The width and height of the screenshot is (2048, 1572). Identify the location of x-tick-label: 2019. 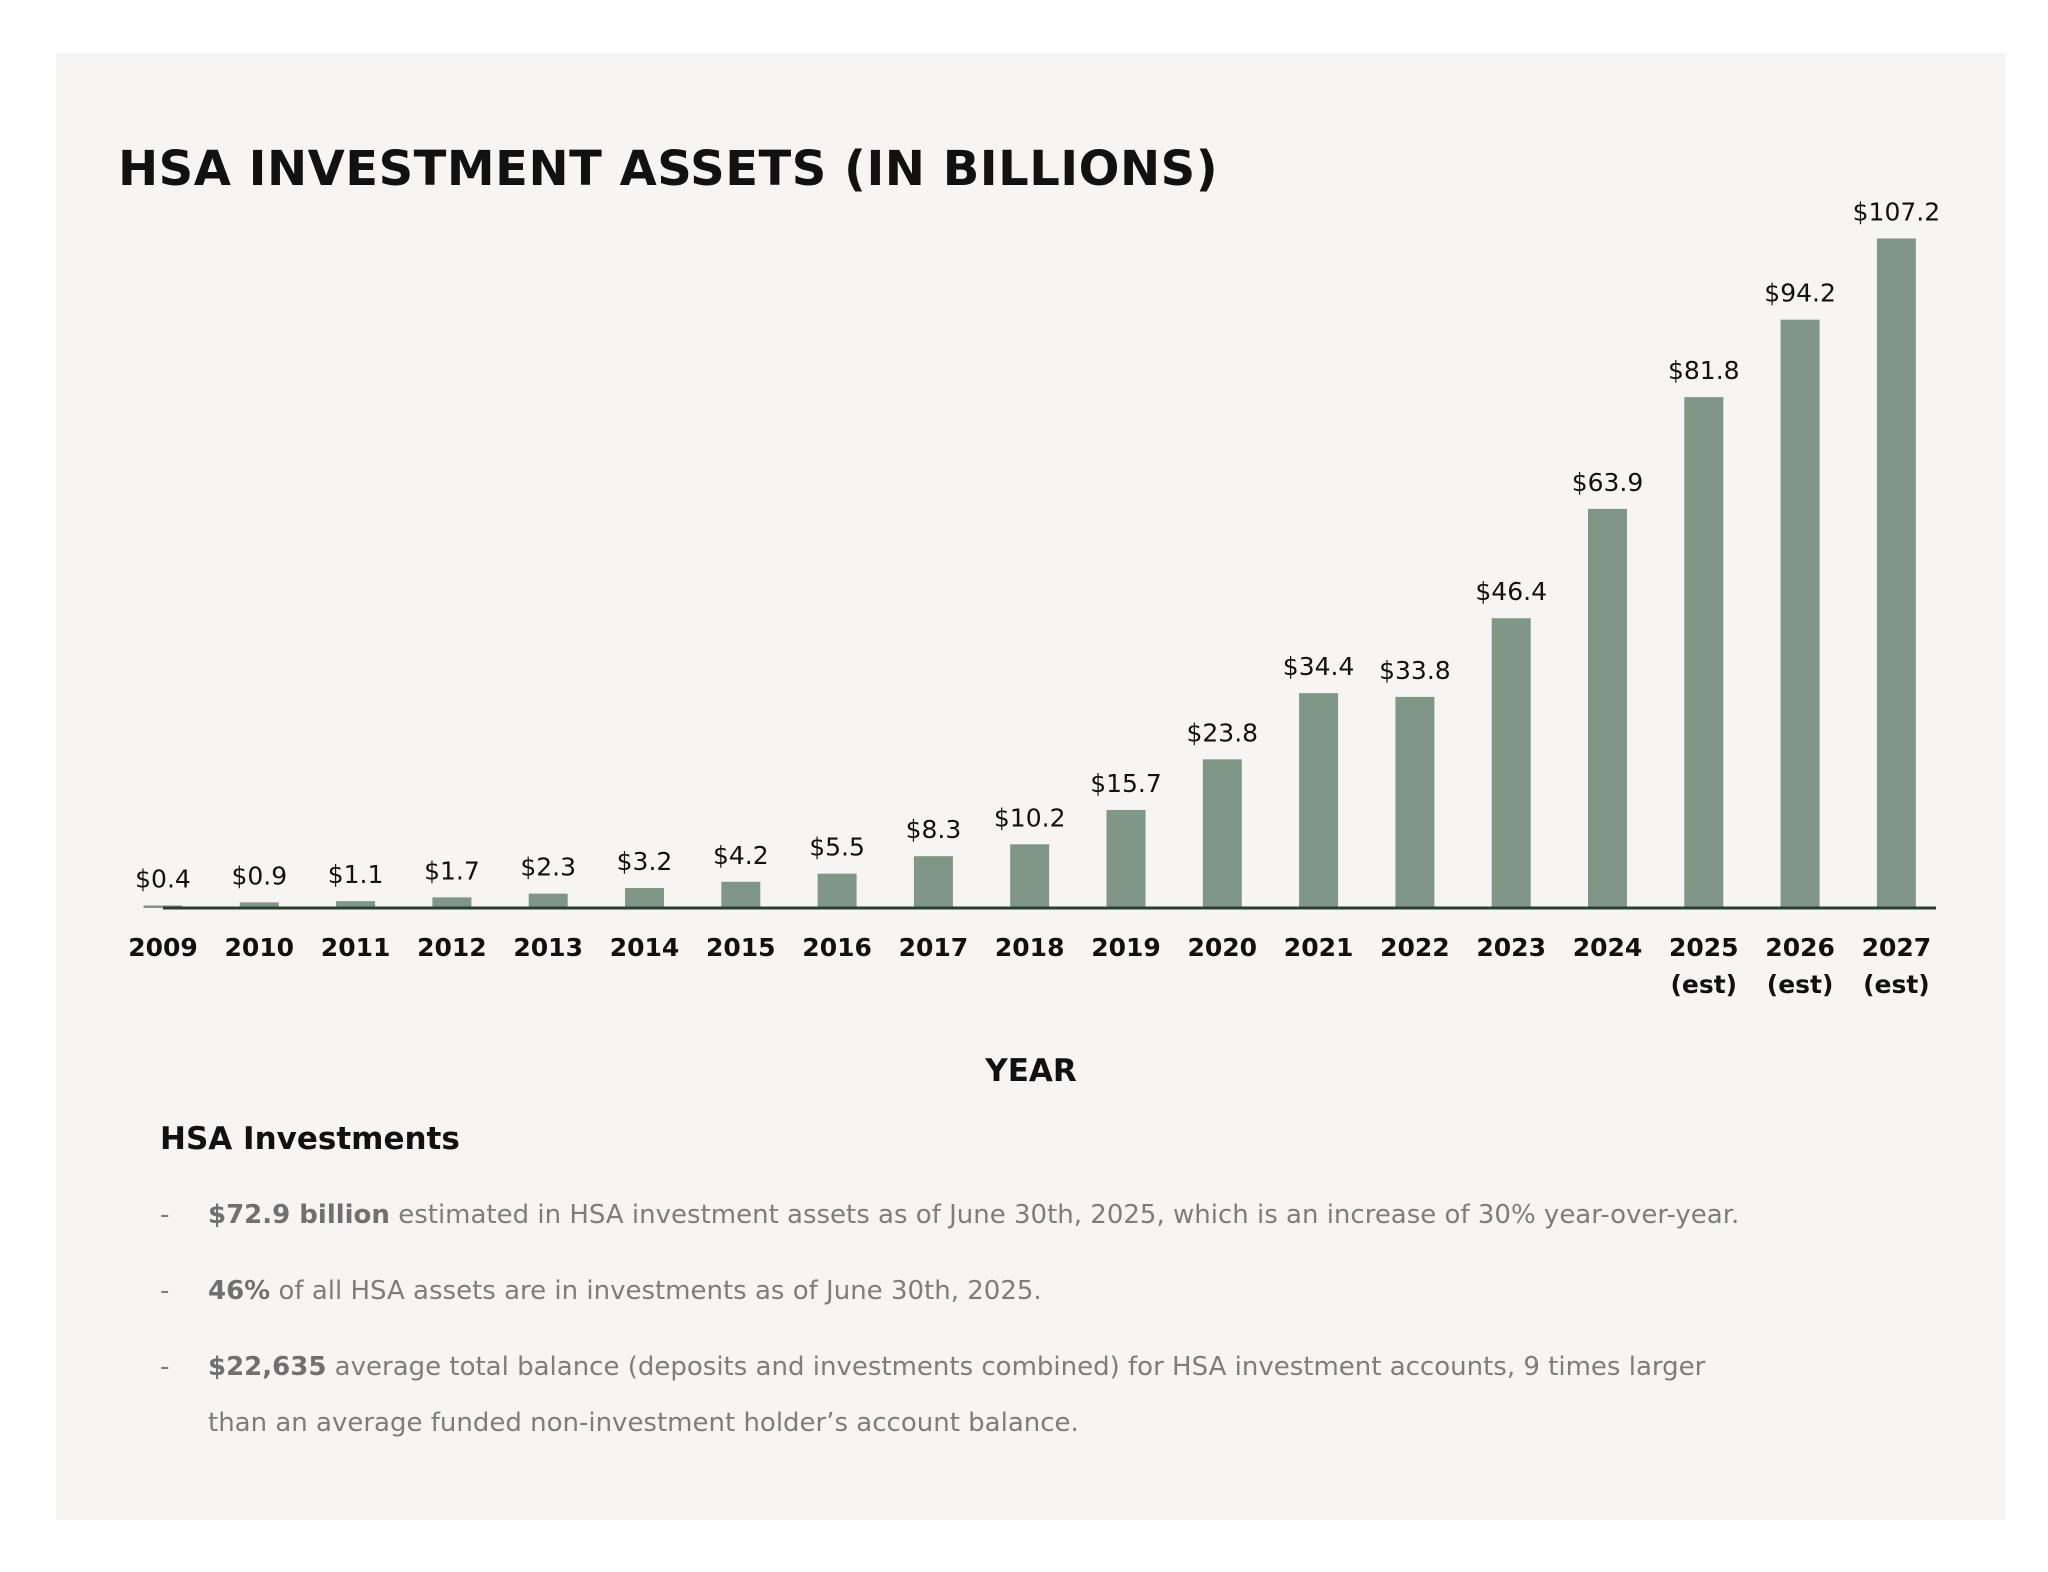
(1126, 947).